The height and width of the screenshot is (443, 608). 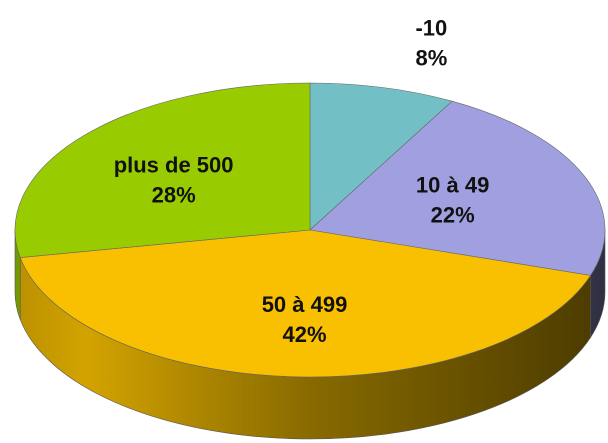 What do you see at coordinates (452, 185) in the screenshot?
I see `slice-label: 10 à 49` at bounding box center [452, 185].